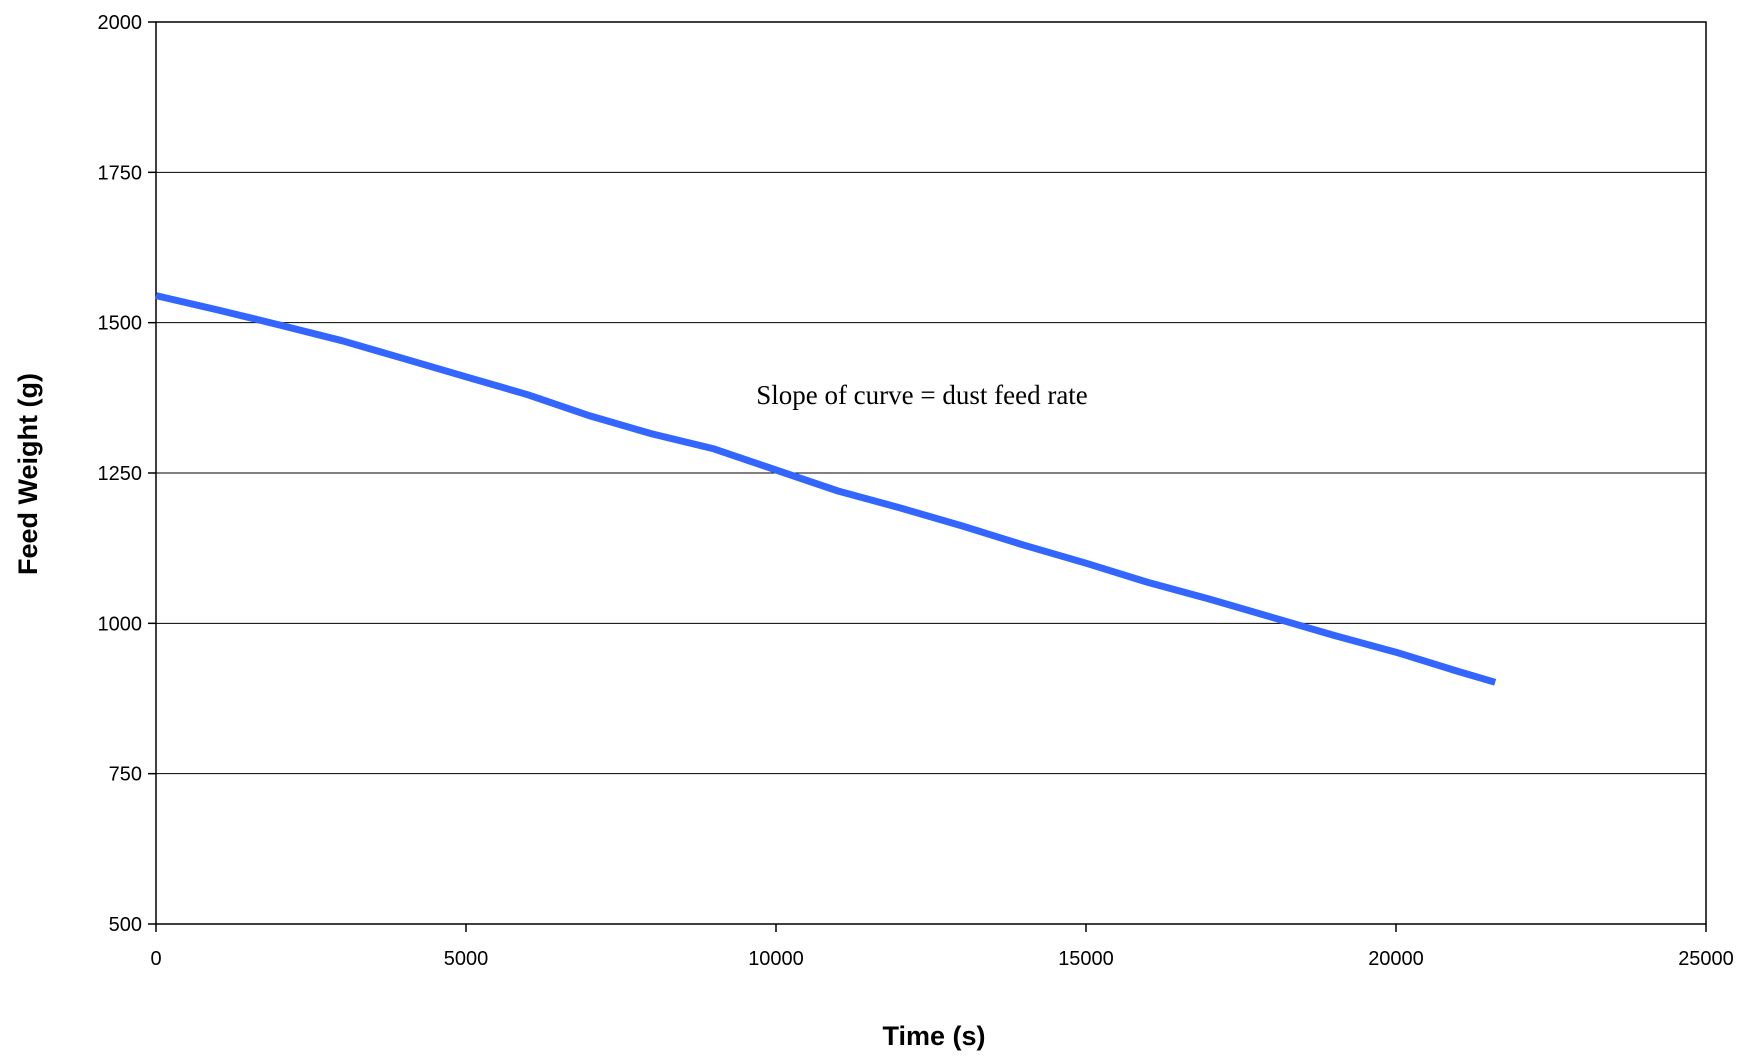 This screenshot has width=1758, height=1060. Describe the element at coordinates (120, 23) in the screenshot. I see `y-tick-label: 2000` at that location.